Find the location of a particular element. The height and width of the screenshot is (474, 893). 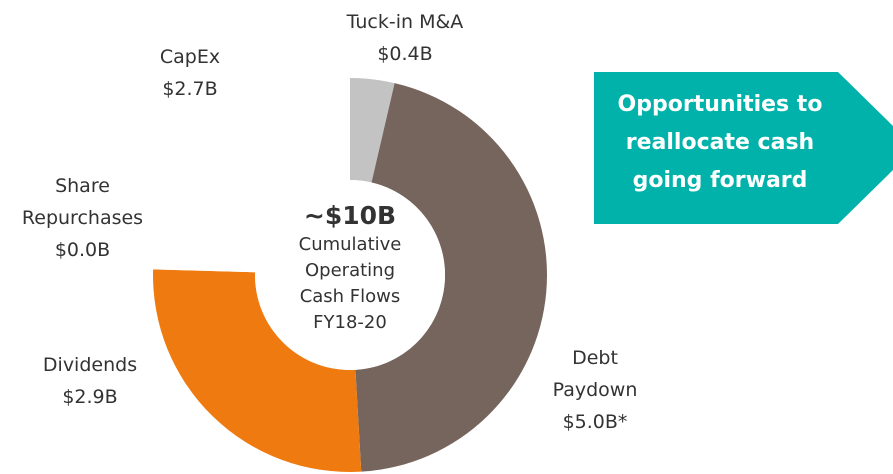

slice-label: CapEx $2.7B is located at coordinates (190, 73).